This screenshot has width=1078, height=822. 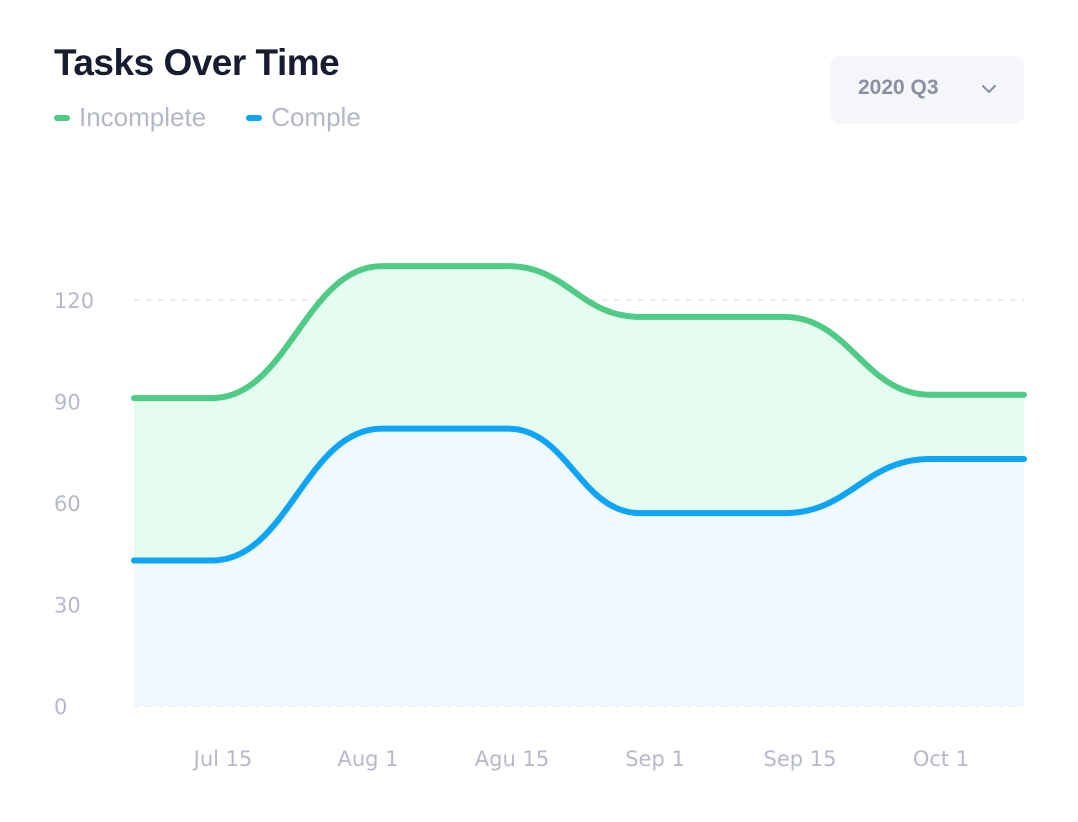 What do you see at coordinates (62, 117) in the screenshot?
I see `legend-swatch-incomplete` at bounding box center [62, 117].